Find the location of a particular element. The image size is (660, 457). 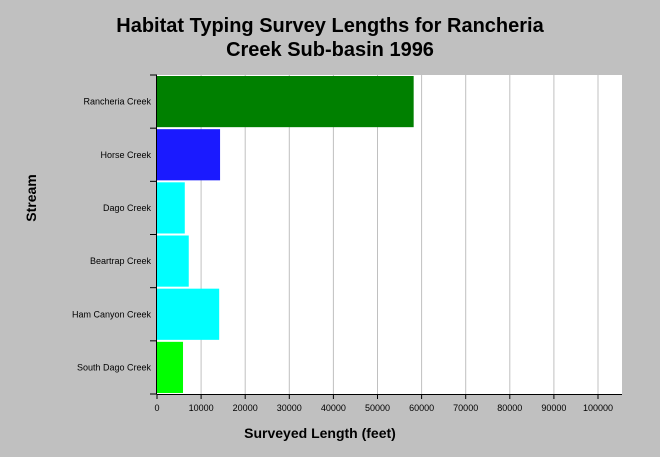

y-tick-label: Horse Creek is located at coordinates (125, 155).